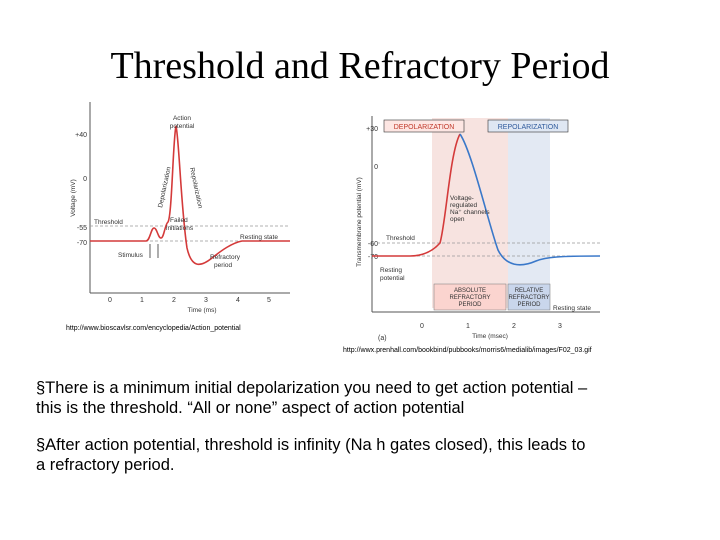 The image size is (720, 540). I want to click on relative-refractory-band, so click(529, 213).